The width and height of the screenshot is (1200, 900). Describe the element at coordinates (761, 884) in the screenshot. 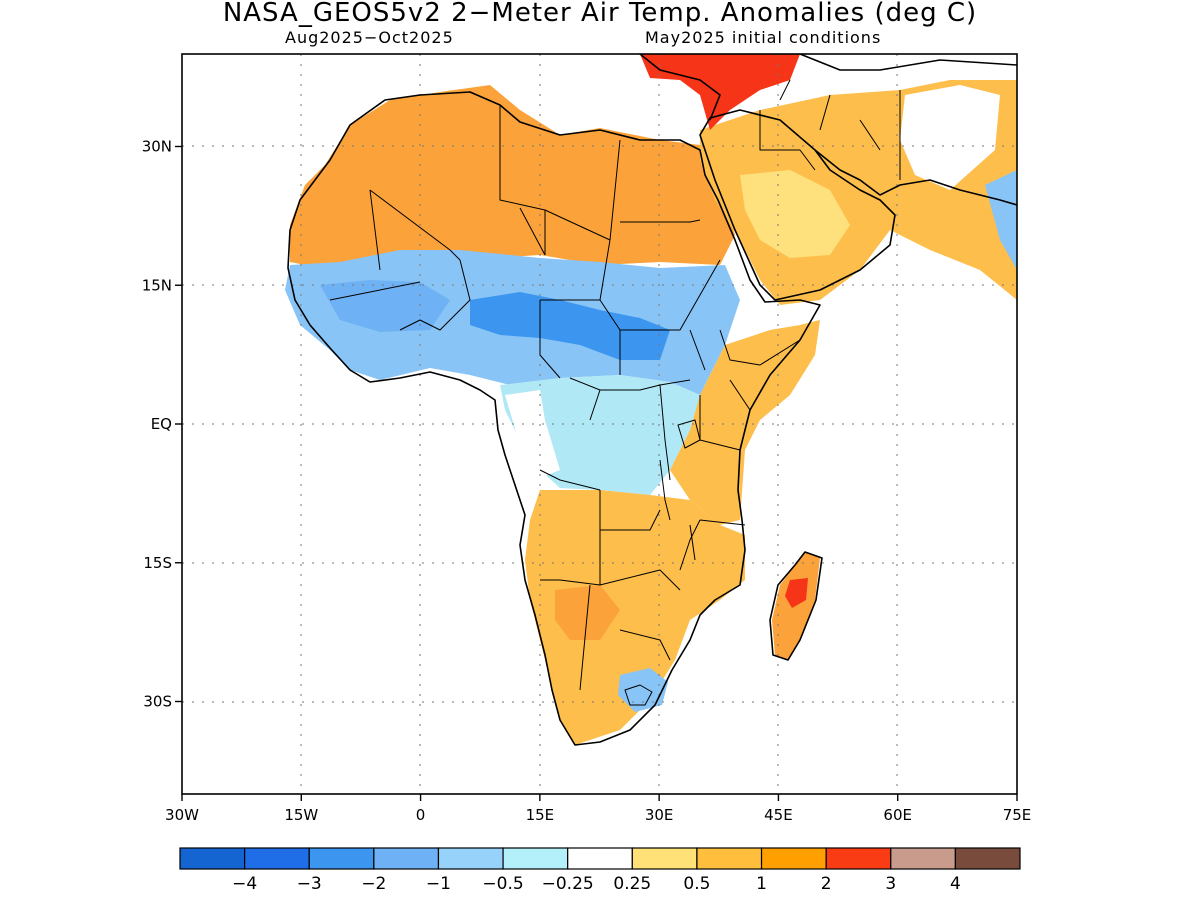

I see `colorbar-label: 1` at that location.